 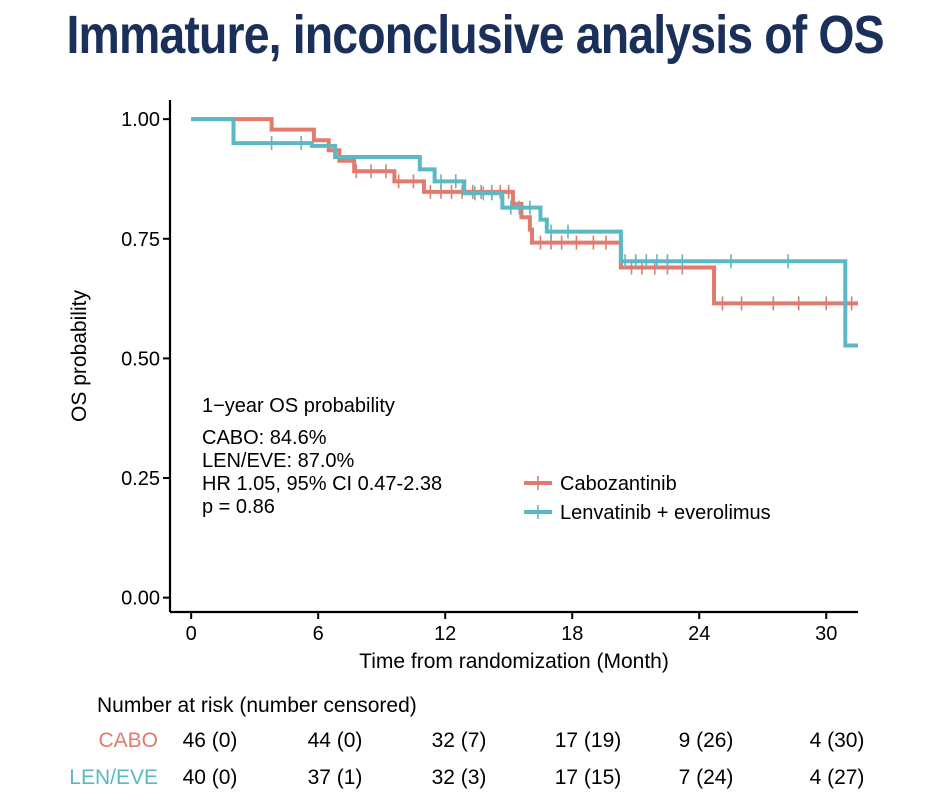 What do you see at coordinates (113, 777) in the screenshot?
I see `risk-row-label-leneve: LEN/EVE` at bounding box center [113, 777].